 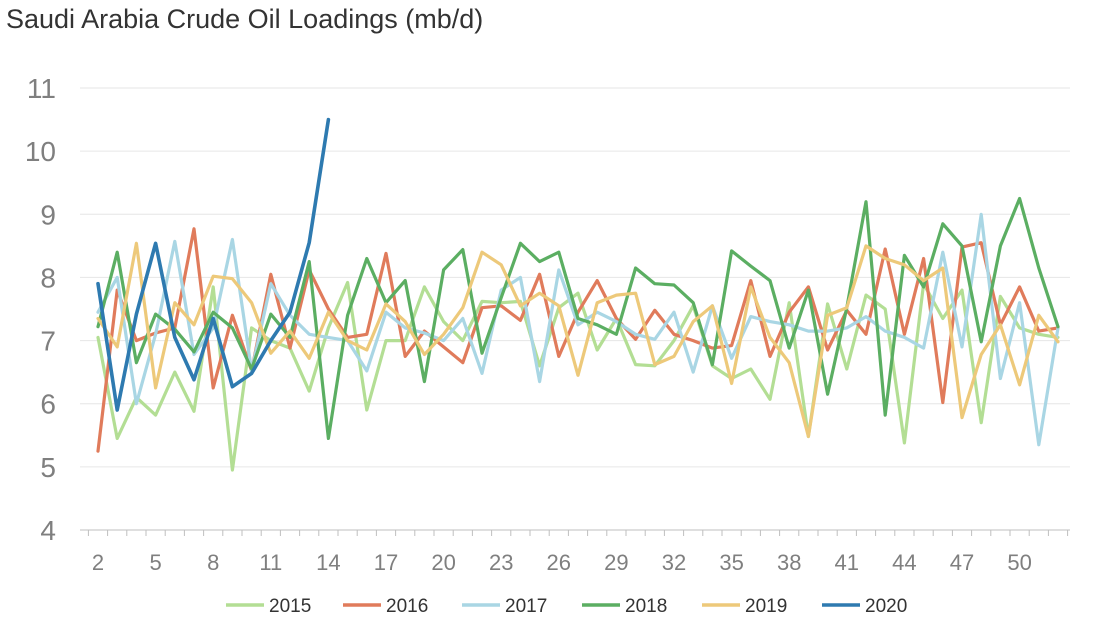 I want to click on legend-label: 2018, so click(x=646, y=606).